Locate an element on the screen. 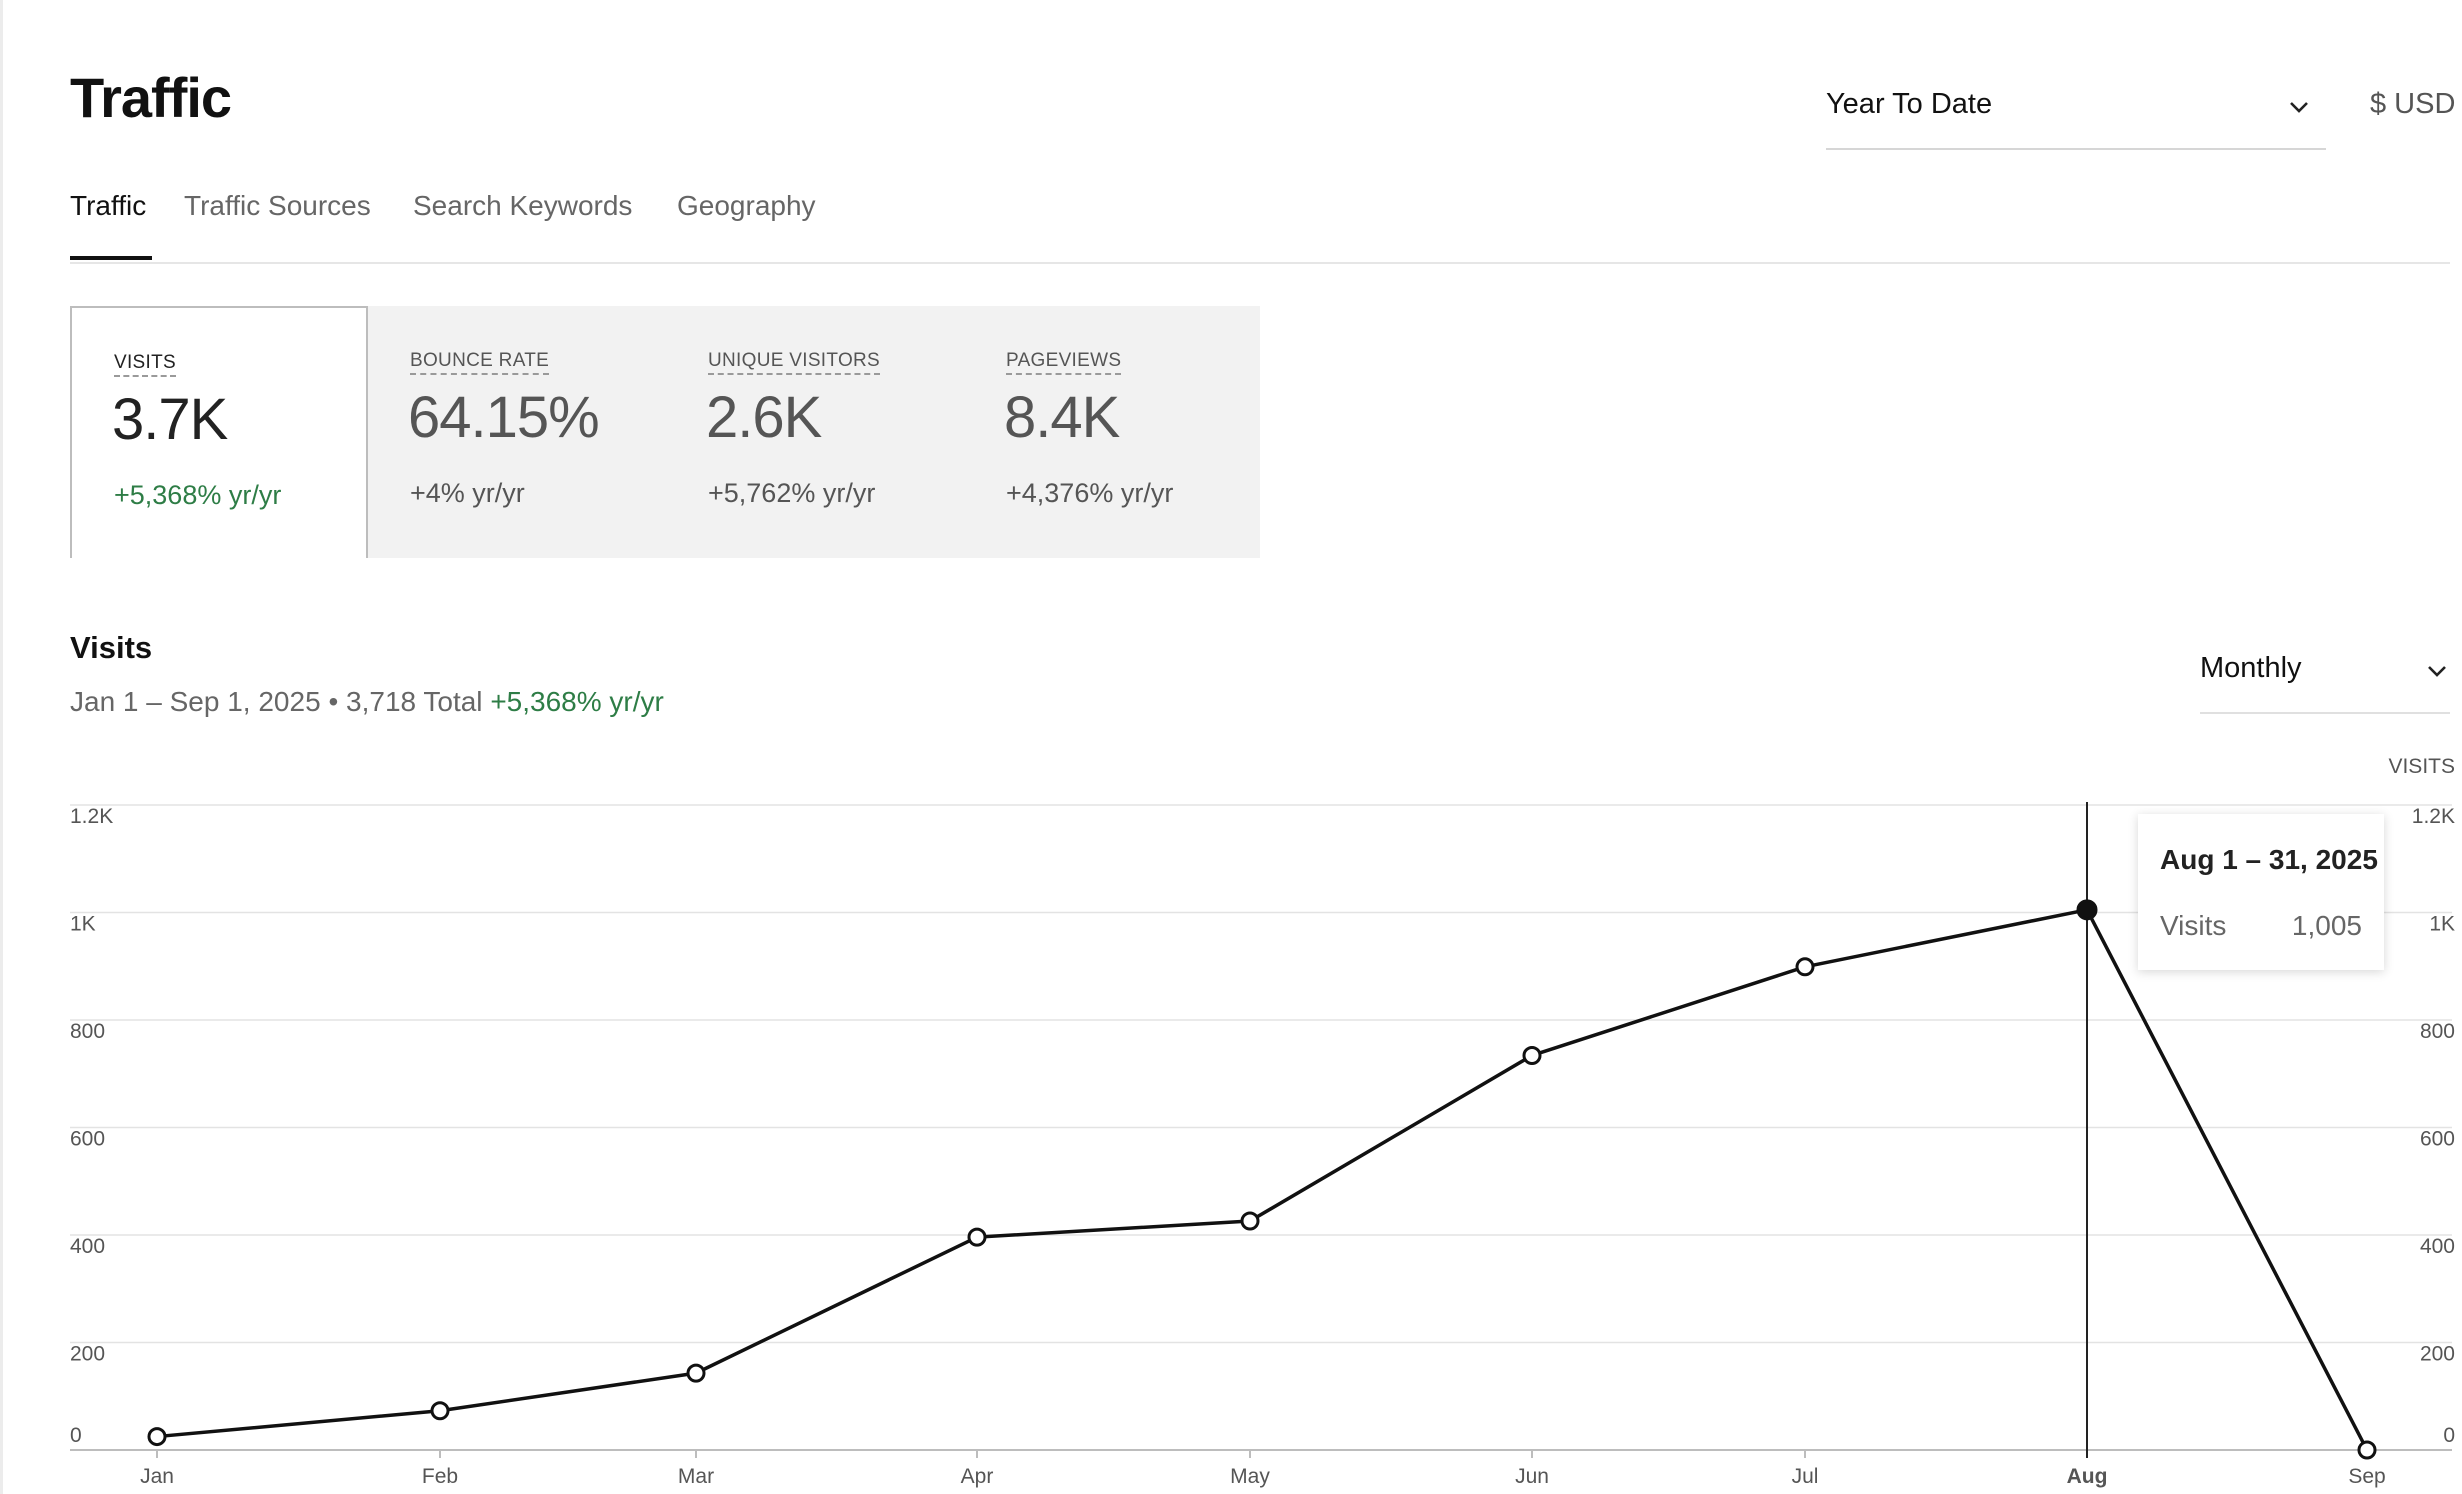  kpi-card-visits: VISITS 3.7K +5,368% yr/yr is located at coordinates (219, 432).